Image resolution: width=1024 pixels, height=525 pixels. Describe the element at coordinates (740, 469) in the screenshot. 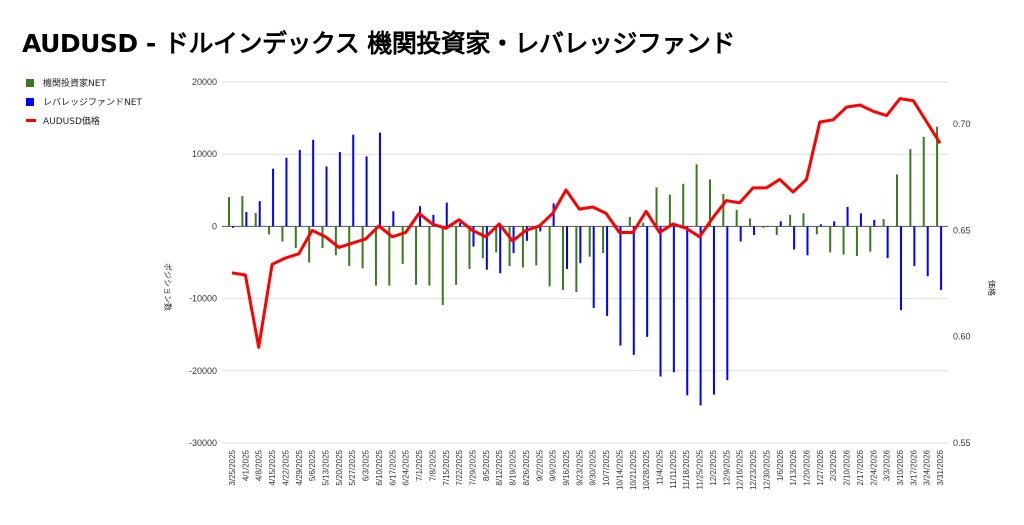

I see `x-tick-label: 12/16/2025` at that location.